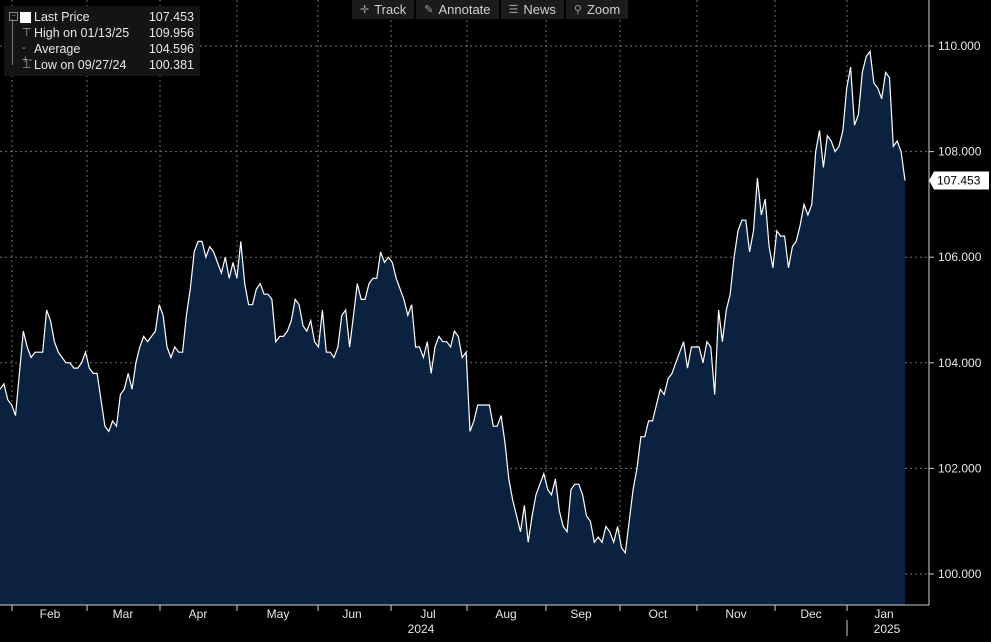 Image resolution: width=991 pixels, height=642 pixels. What do you see at coordinates (429, 10) in the screenshot?
I see `pencil-icon: ✎` at bounding box center [429, 10].